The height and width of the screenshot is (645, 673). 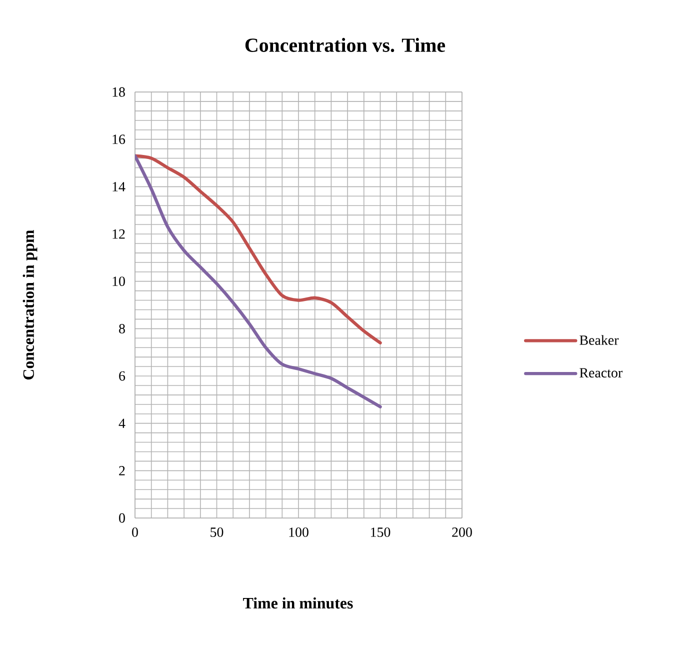 What do you see at coordinates (462, 532) in the screenshot?
I see `x-tick-label: 200` at bounding box center [462, 532].